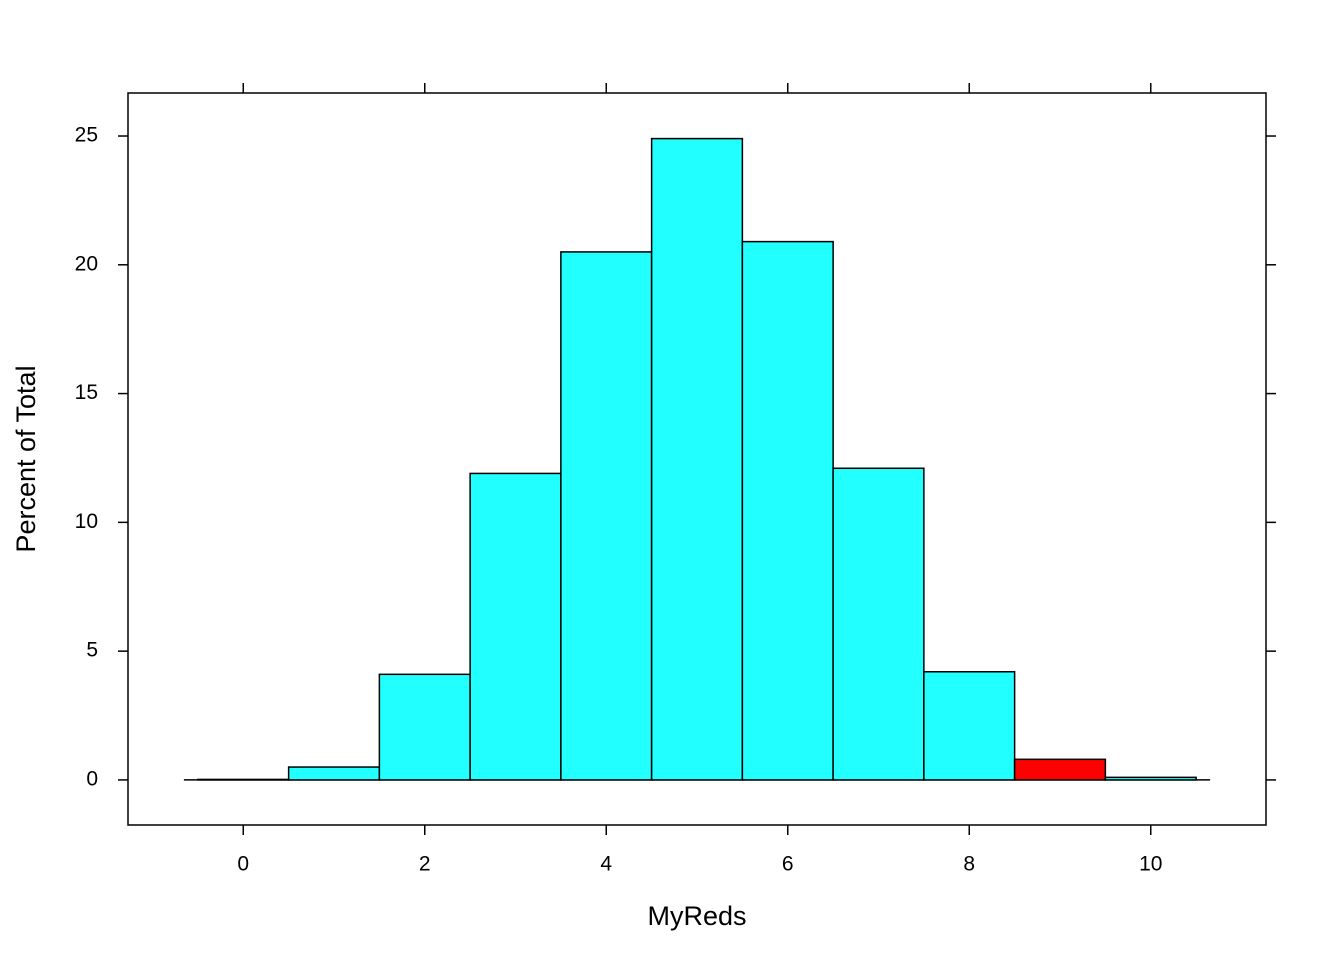  What do you see at coordinates (86, 521) in the screenshot?
I see `y-tick-label: 10` at bounding box center [86, 521].